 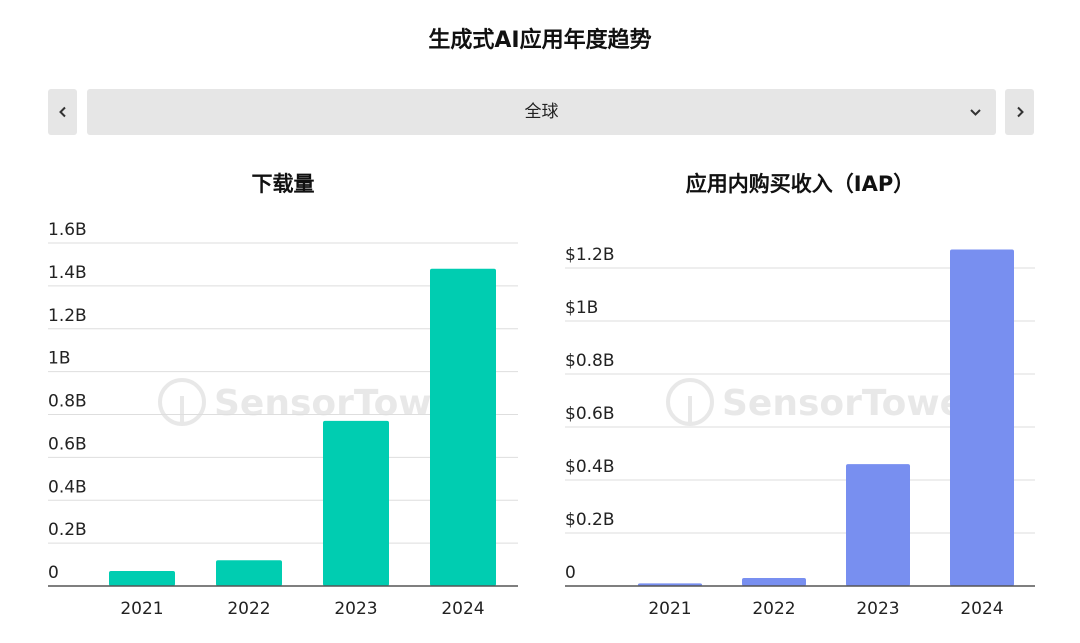 What do you see at coordinates (182, 402) in the screenshot?
I see `downloads-watermark-logo-icon` at bounding box center [182, 402].